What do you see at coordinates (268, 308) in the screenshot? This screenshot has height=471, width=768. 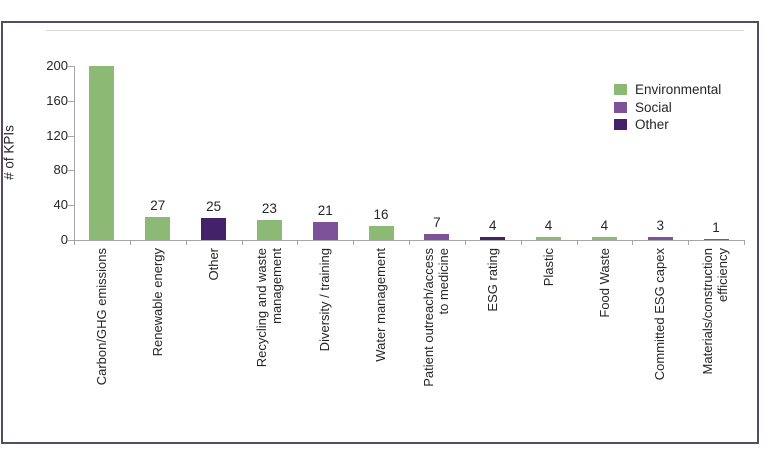 I see `category-label: Recycling and waste management` at bounding box center [268, 308].